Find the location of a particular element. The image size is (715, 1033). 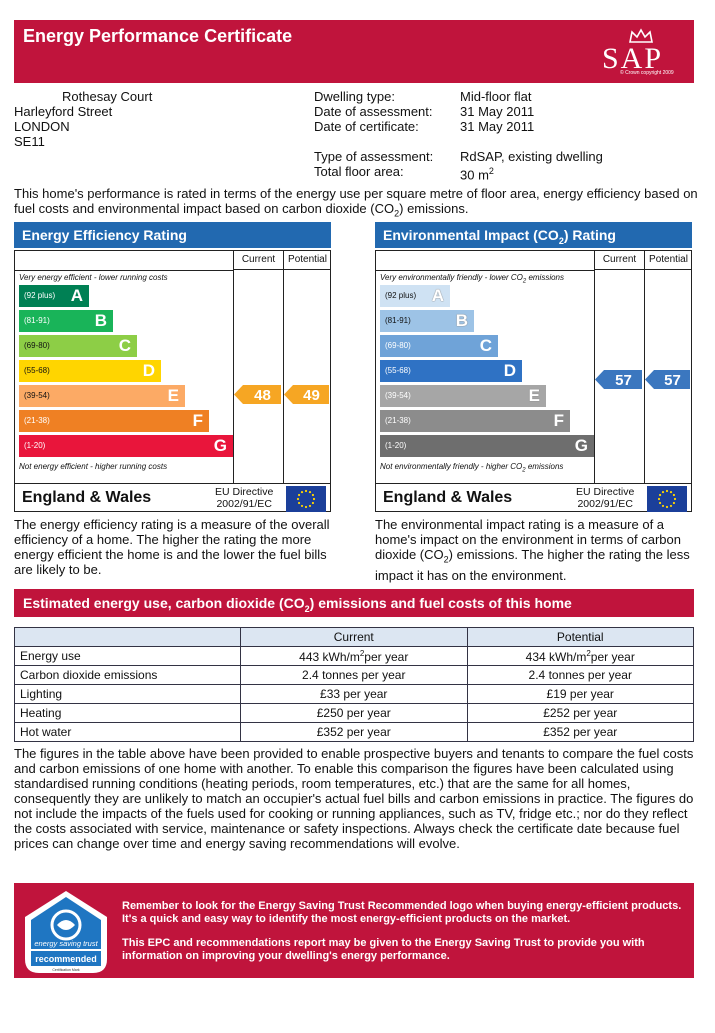

current-rating-arrow: 48 is located at coordinates (258, 394).